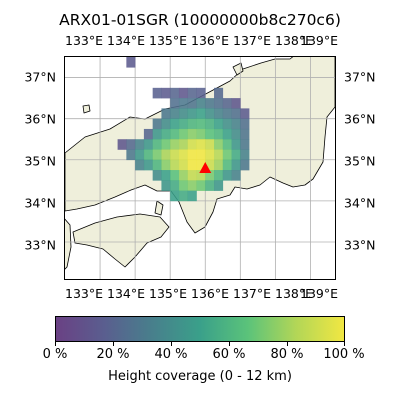 The width and height of the screenshot is (400, 400). I want to click on colorbar-tick-label: 100 %, so click(344, 354).